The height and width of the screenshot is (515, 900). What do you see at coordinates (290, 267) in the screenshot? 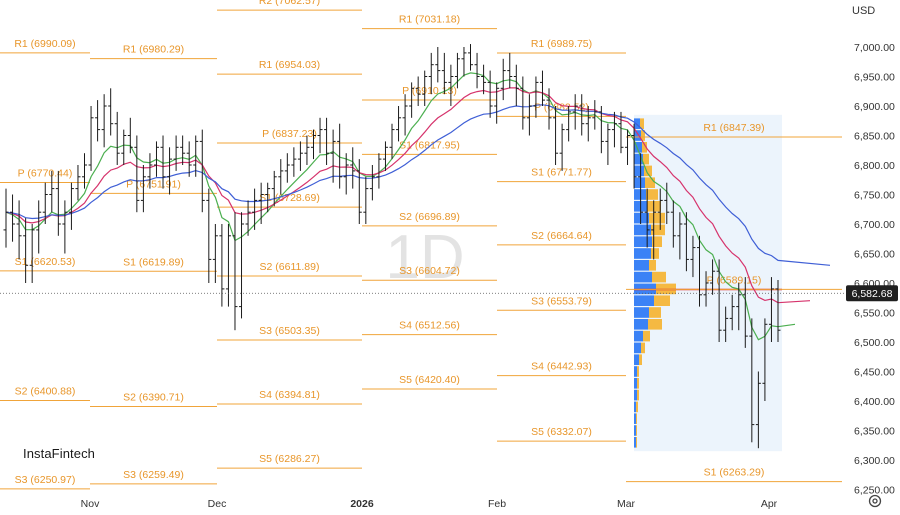
I see `pivot-label: S2 (6611.89)` at bounding box center [290, 267].